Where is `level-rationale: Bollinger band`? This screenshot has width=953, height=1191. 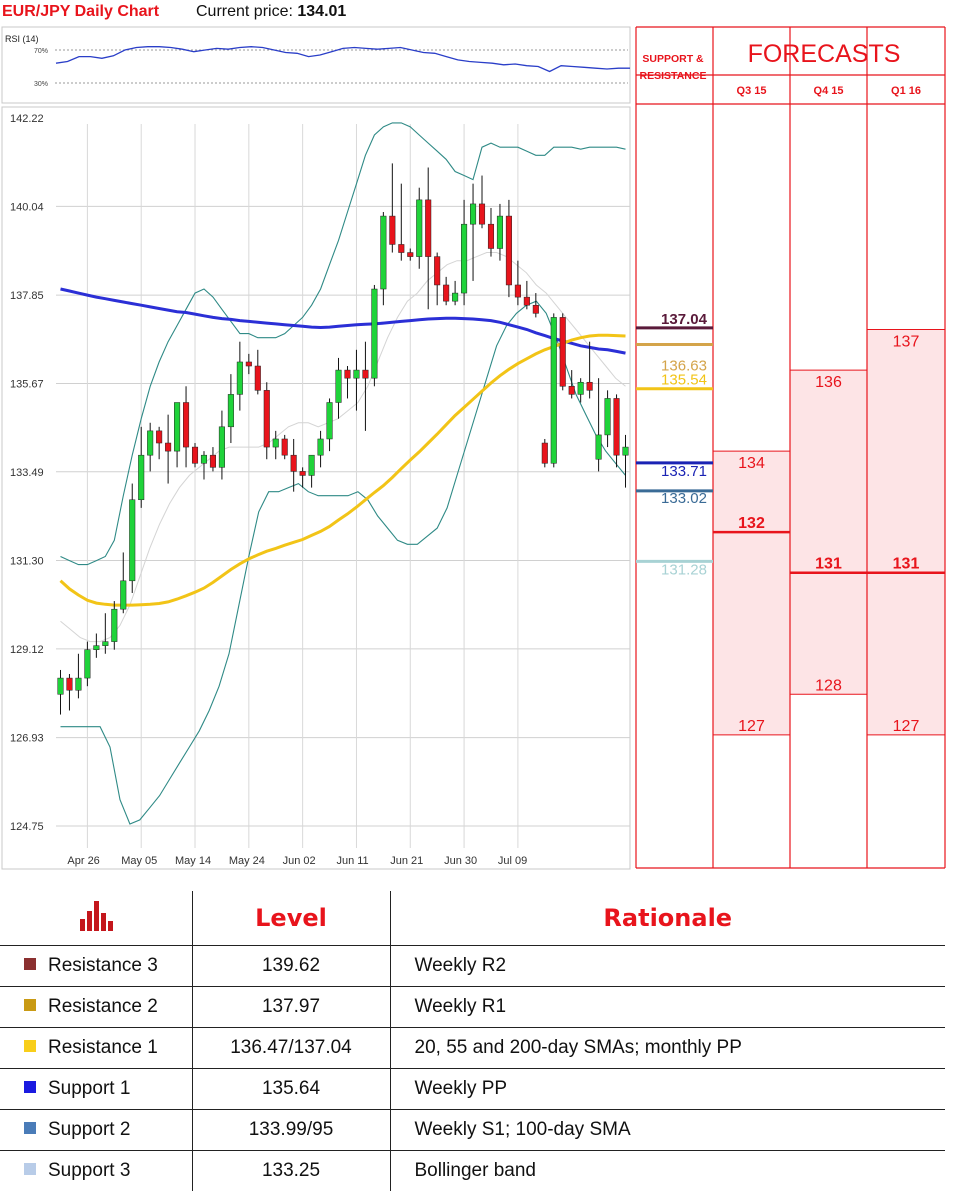
level-rationale: Bollinger band is located at coordinates (667, 1170).